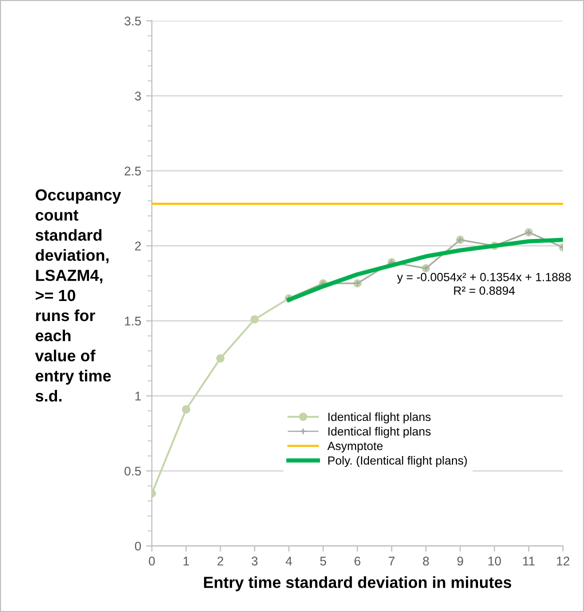  I want to click on x-tick-label: 5, so click(323, 561).